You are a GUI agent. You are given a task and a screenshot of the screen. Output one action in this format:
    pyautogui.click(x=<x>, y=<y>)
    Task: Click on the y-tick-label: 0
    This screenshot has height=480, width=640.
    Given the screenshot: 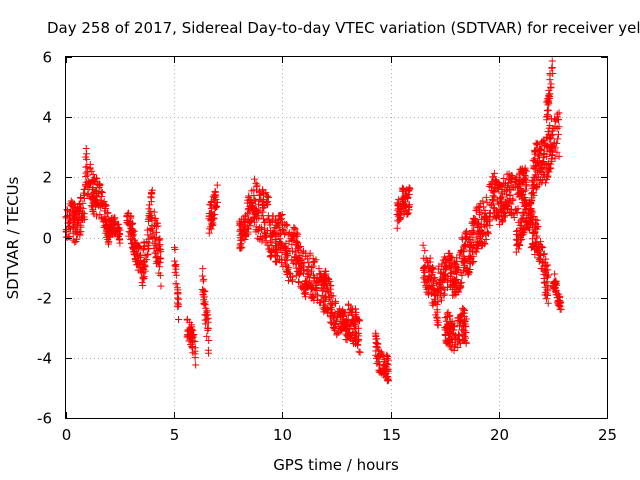 What is the action you would take?
    pyautogui.click(x=47, y=239)
    